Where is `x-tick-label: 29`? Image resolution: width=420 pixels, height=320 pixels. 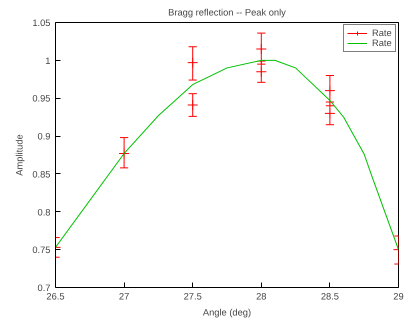 x-tick-label: 29 is located at coordinates (398, 297).